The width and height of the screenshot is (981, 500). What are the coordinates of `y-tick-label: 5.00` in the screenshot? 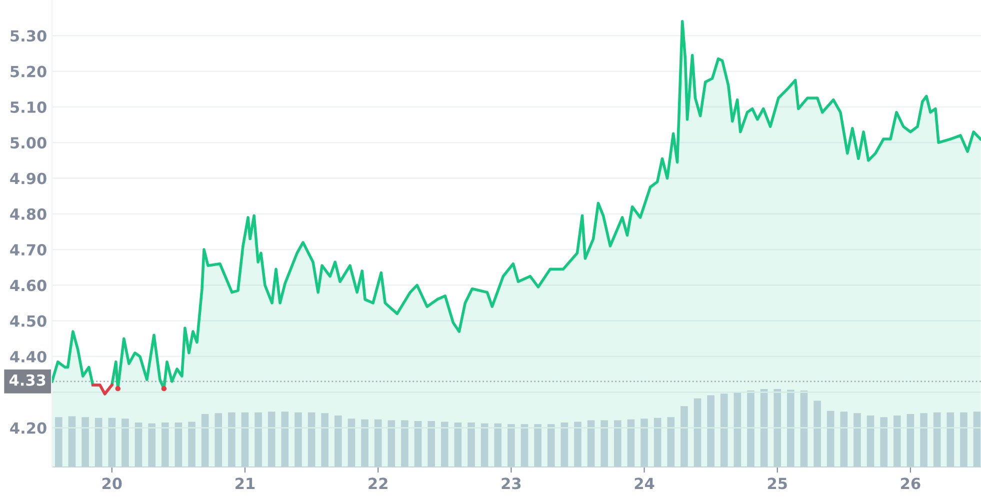 It's located at (28, 143).